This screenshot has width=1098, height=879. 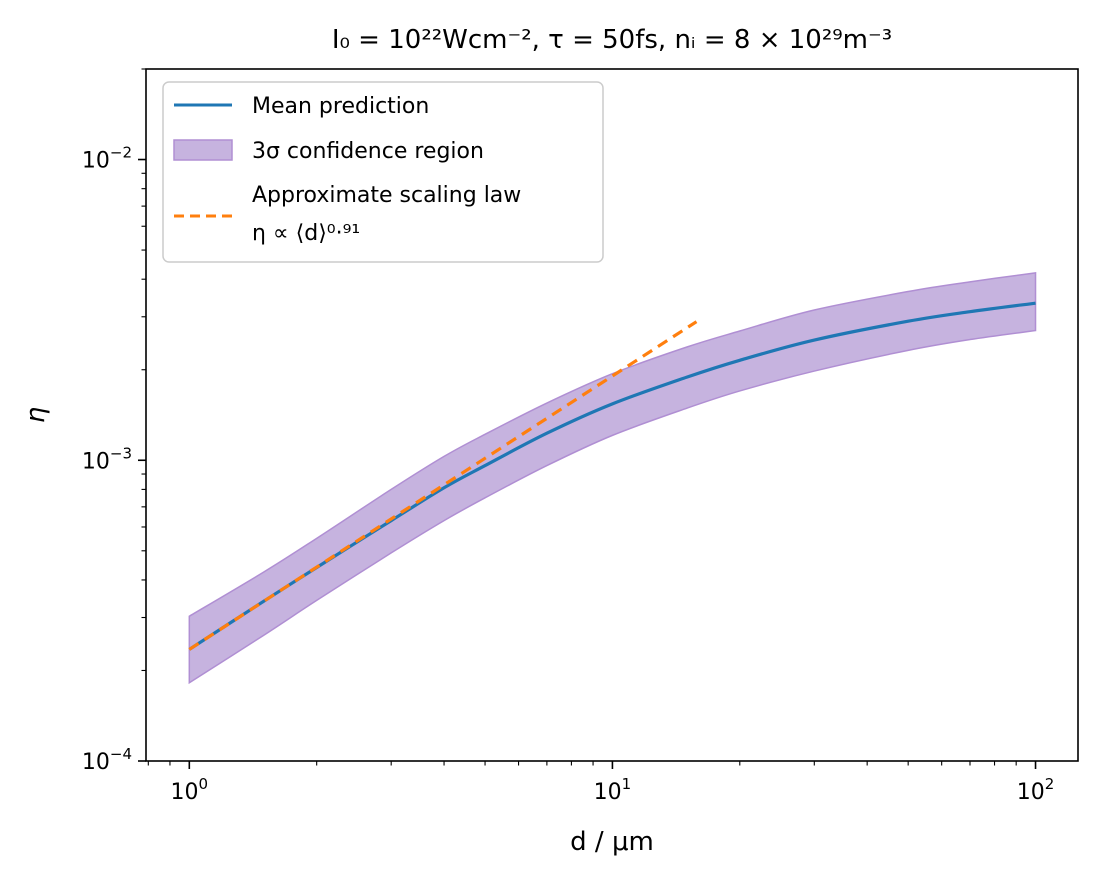 I want to click on legend-band-label: 3σ confidence region, so click(x=368, y=151).